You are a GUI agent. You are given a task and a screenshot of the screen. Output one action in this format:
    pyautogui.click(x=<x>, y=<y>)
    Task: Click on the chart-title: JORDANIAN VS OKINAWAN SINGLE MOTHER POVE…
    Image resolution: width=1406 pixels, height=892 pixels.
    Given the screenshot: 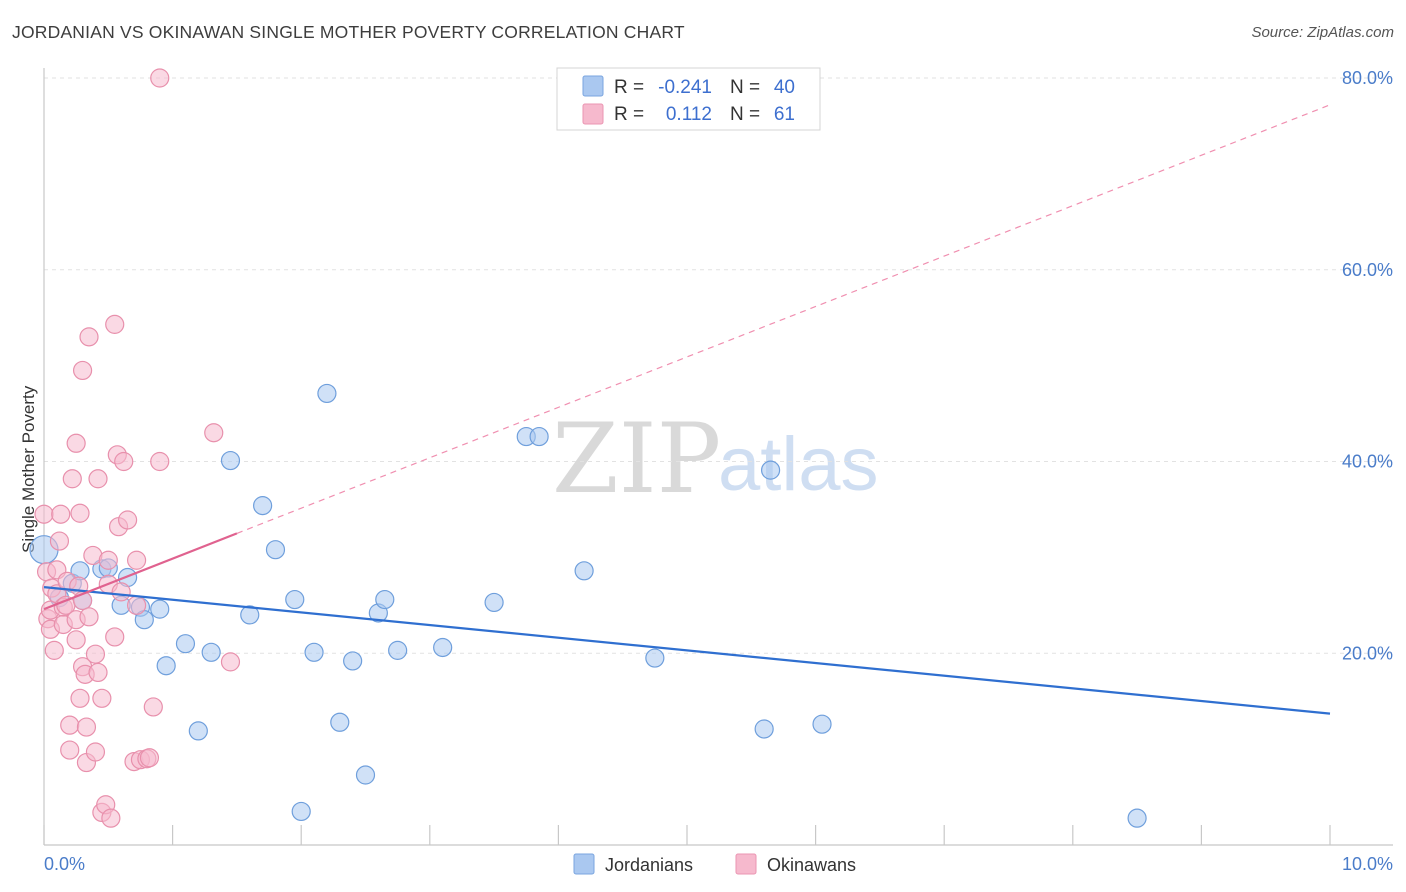 What is the action you would take?
    pyautogui.click(x=348, y=32)
    